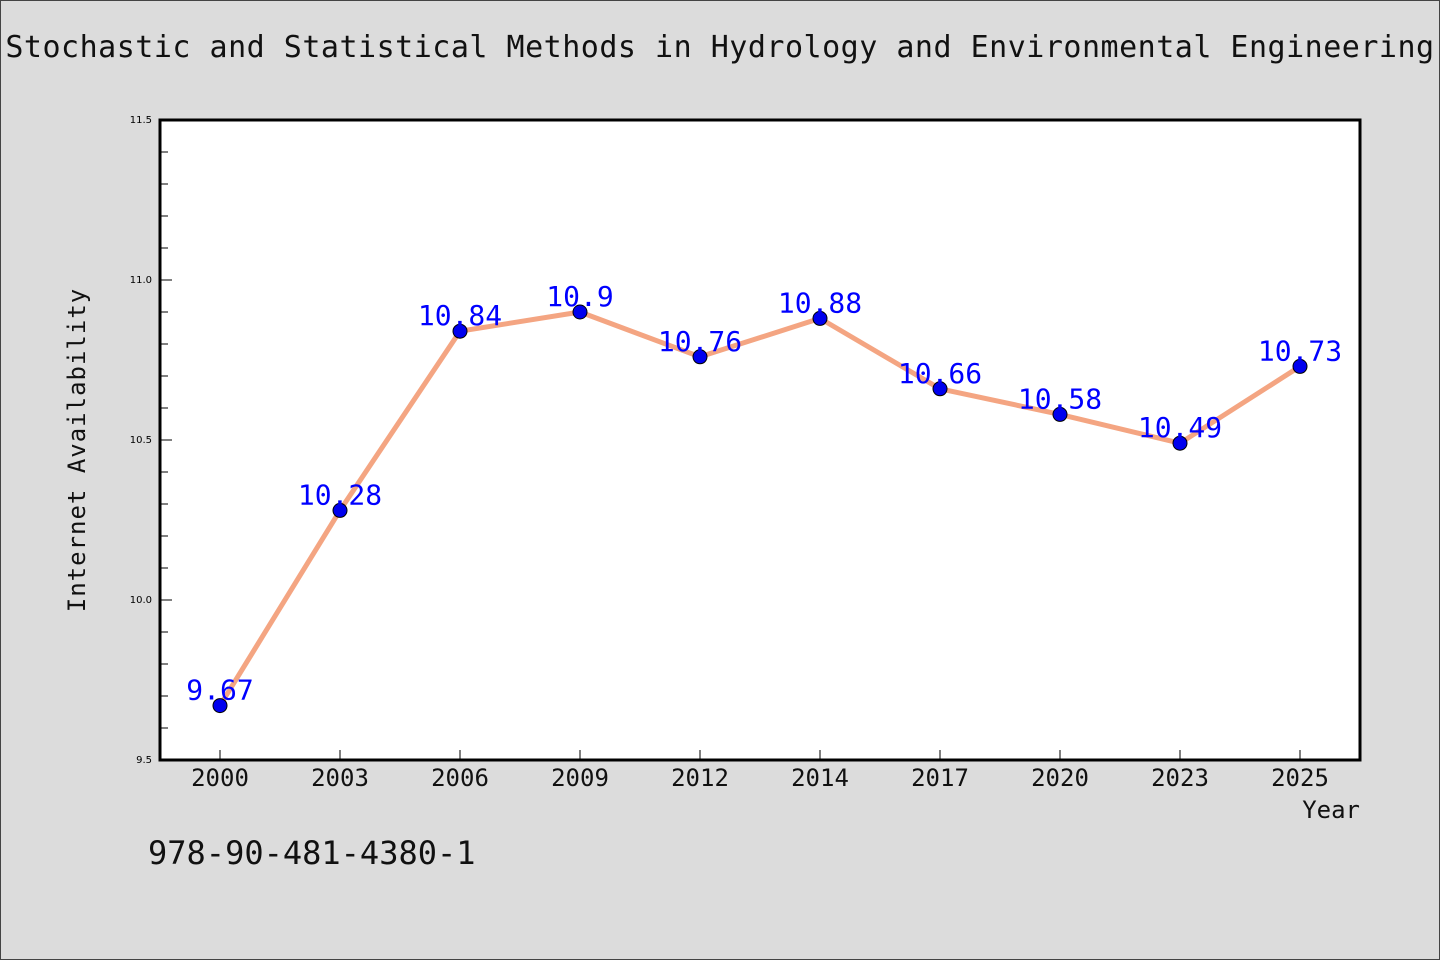  Describe the element at coordinates (760, 771) in the screenshot. I see `x-axis-ticks: 2000 2003 2006 2009 2012 2014 2017 2020 2023 2025` at that location.